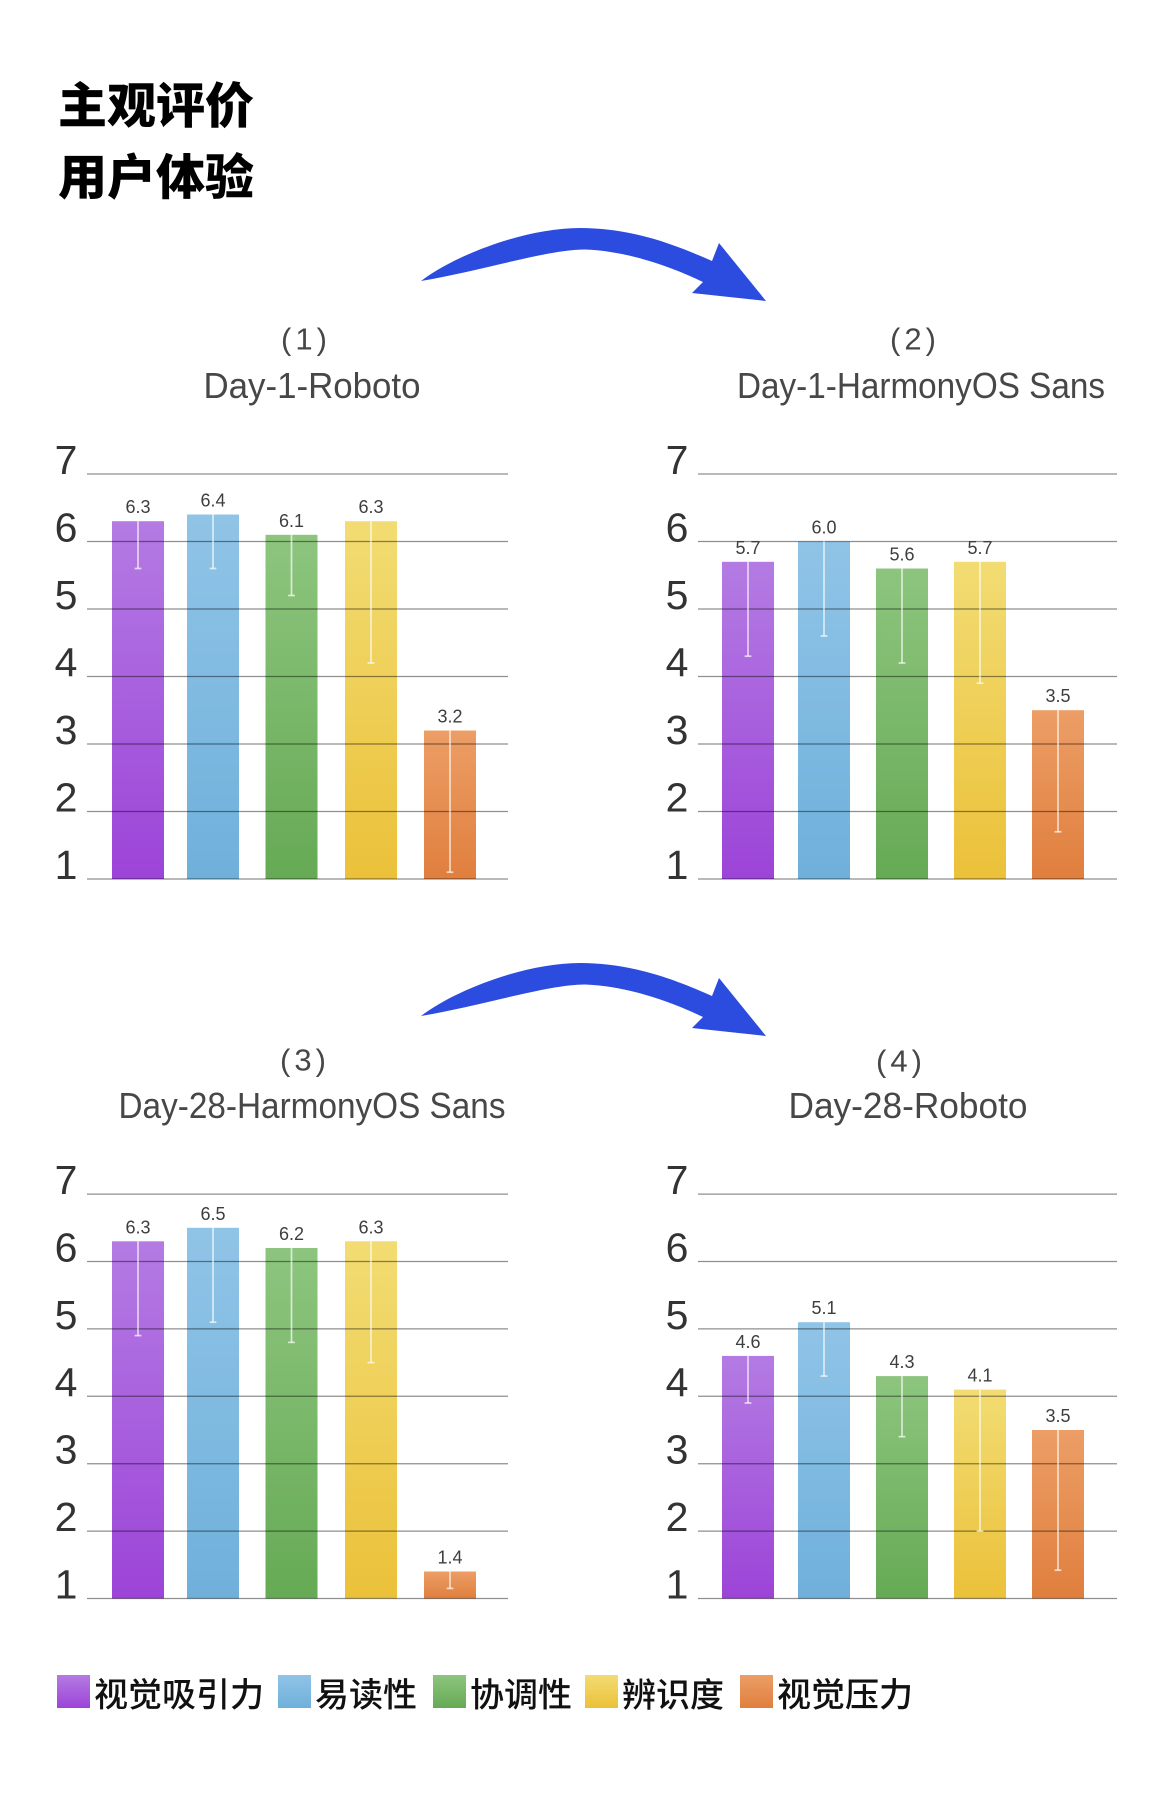 The height and width of the screenshot is (1799, 1172). What do you see at coordinates (312, 385) in the screenshot?
I see `svg-text: Day-1-Roboto` at bounding box center [312, 385].